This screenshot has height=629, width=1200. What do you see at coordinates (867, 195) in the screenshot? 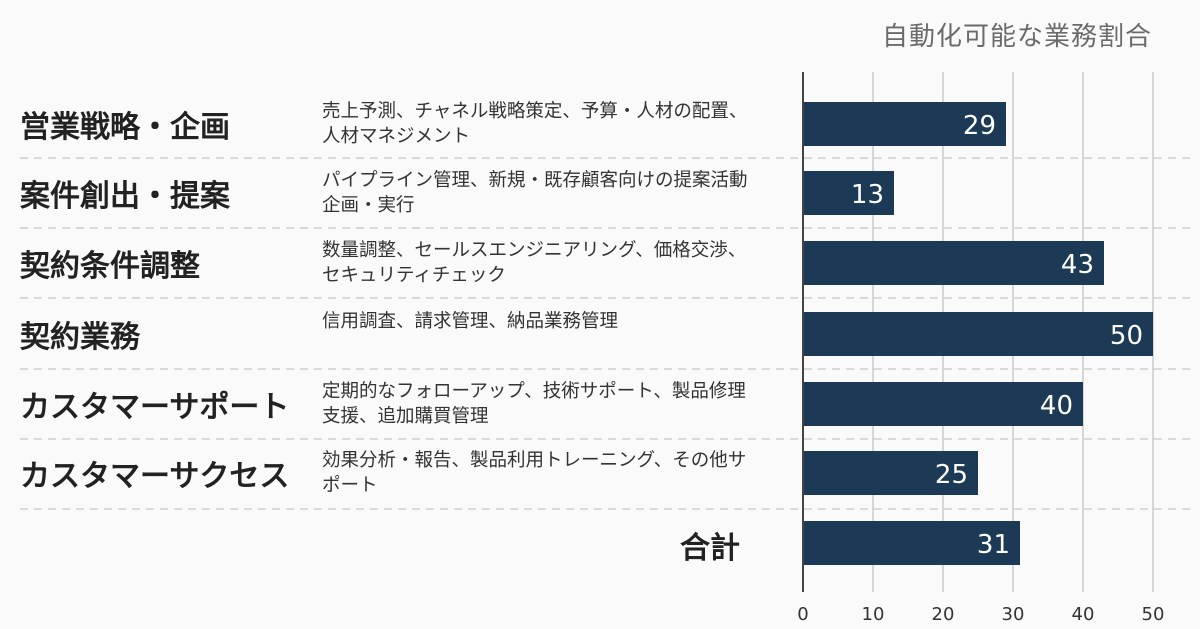
I see `bar-value-label: 13` at bounding box center [867, 195].